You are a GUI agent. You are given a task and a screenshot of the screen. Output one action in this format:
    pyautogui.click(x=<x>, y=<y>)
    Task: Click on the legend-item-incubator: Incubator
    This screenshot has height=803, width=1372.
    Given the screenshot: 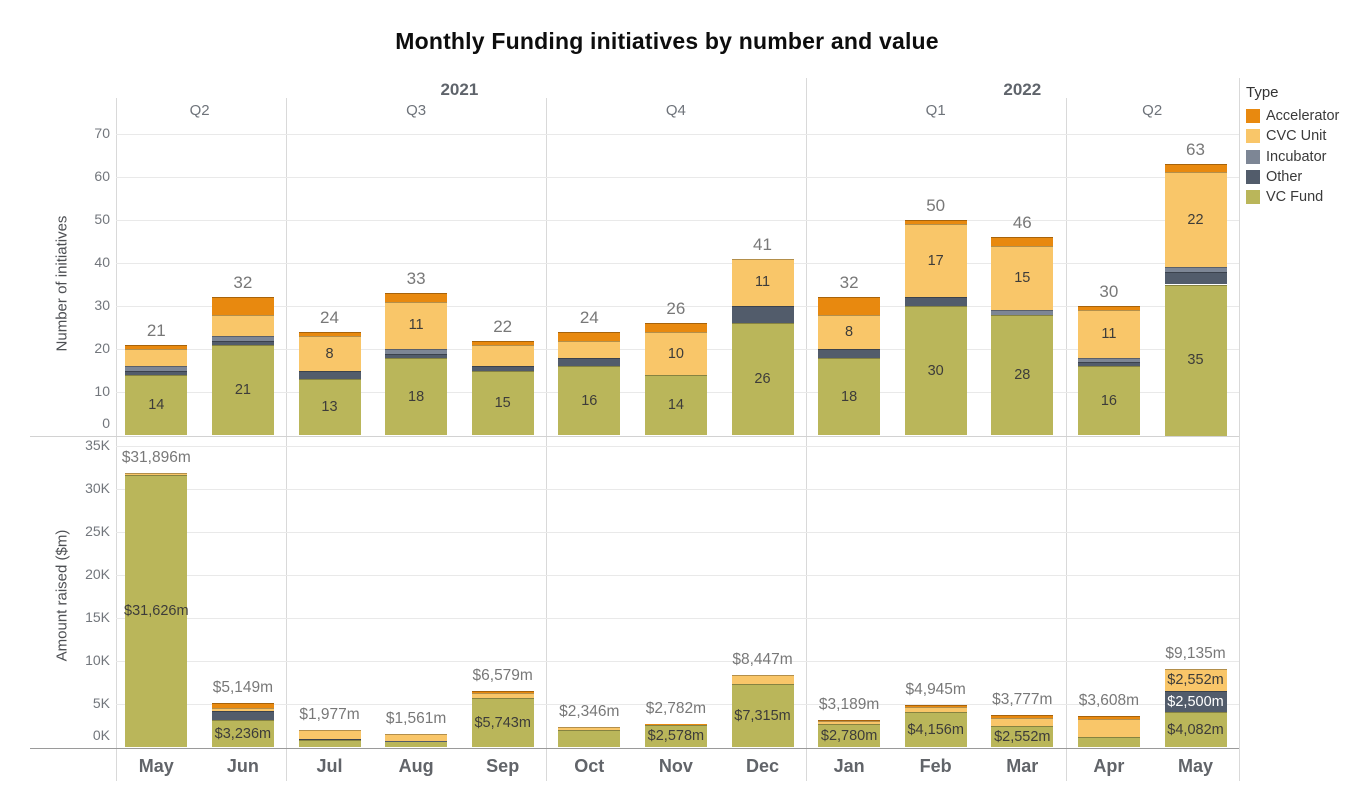 What is the action you would take?
    pyautogui.click(x=1307, y=157)
    